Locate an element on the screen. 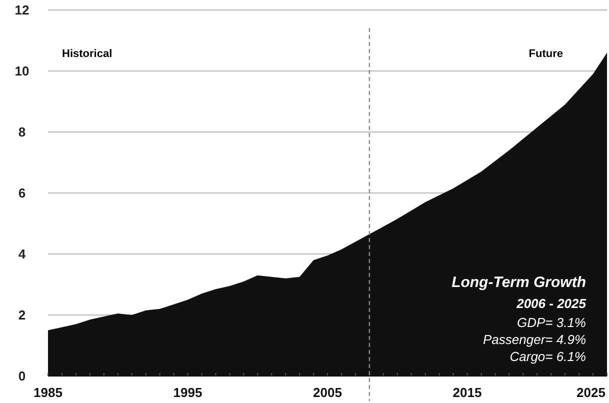 This screenshot has width=609, height=403. annotation: Historical is located at coordinates (87, 54).